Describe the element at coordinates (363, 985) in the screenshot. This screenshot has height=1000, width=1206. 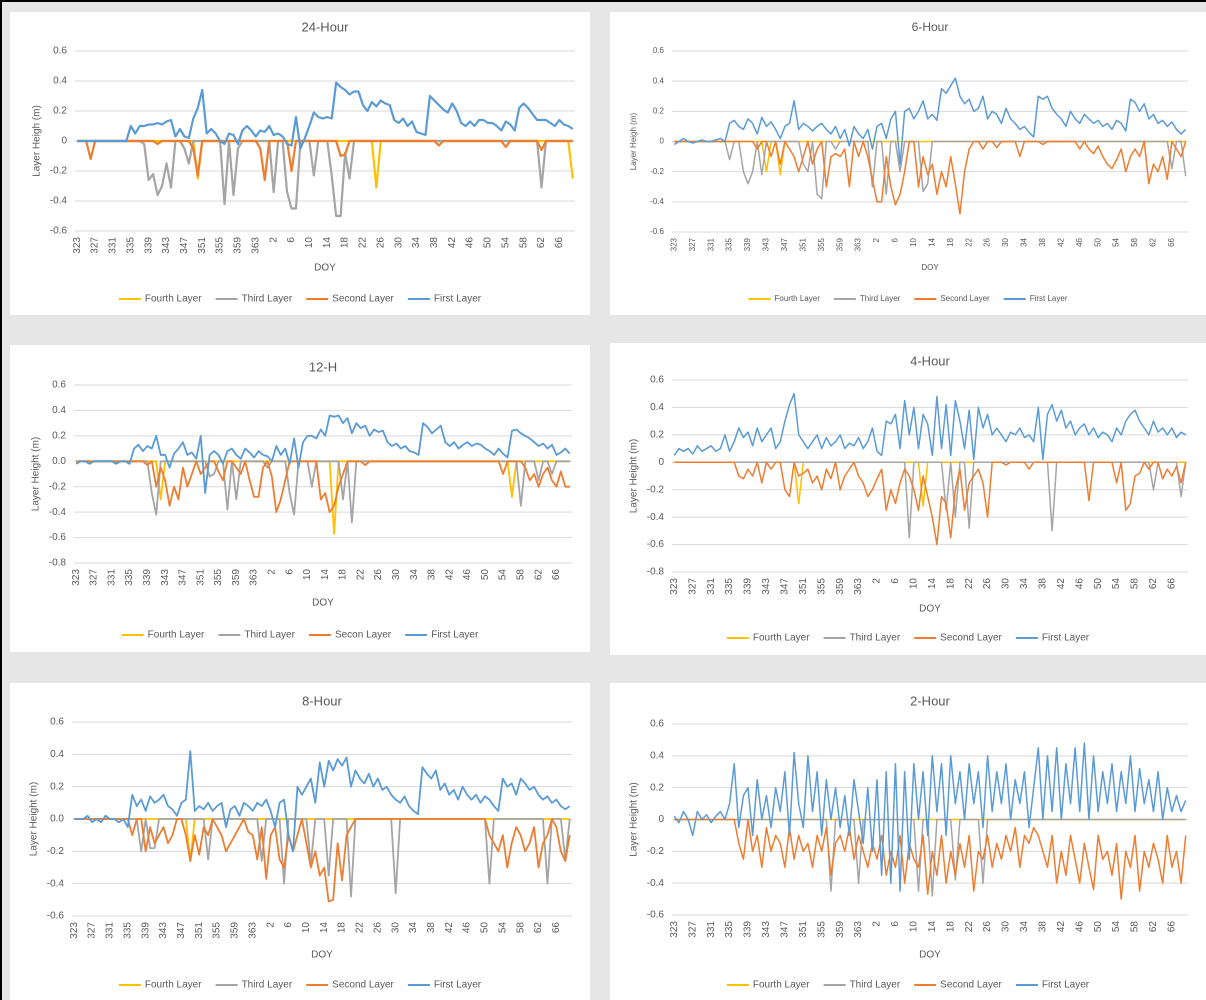
I see `legend-label: Second Layer` at that location.